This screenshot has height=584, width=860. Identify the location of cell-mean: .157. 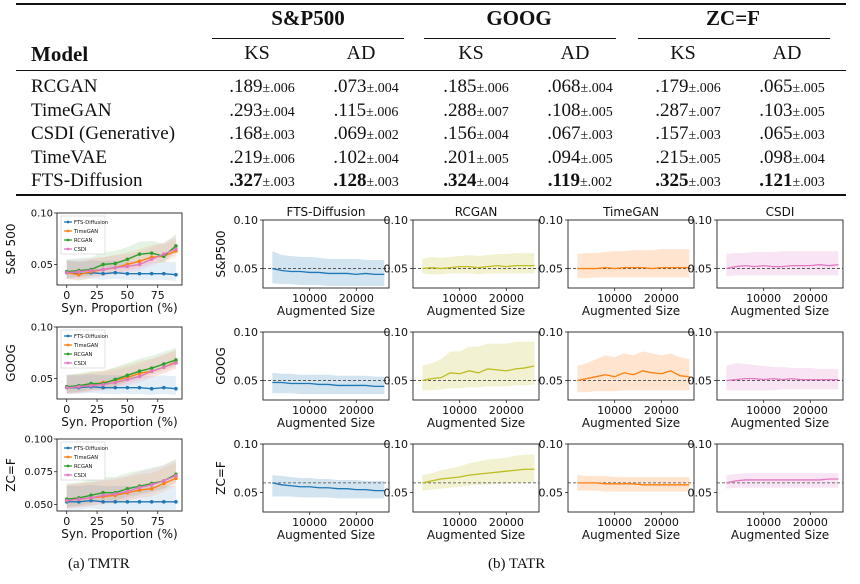
(672, 133).